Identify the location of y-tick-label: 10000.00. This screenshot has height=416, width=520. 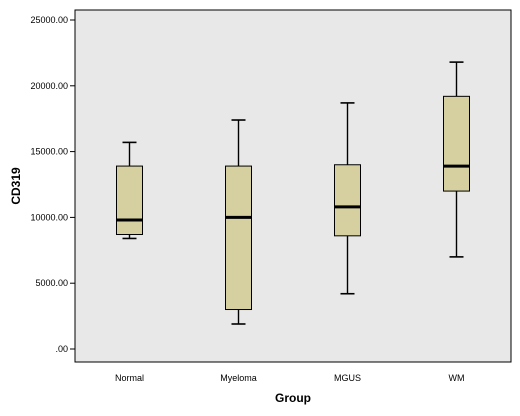
(49, 217).